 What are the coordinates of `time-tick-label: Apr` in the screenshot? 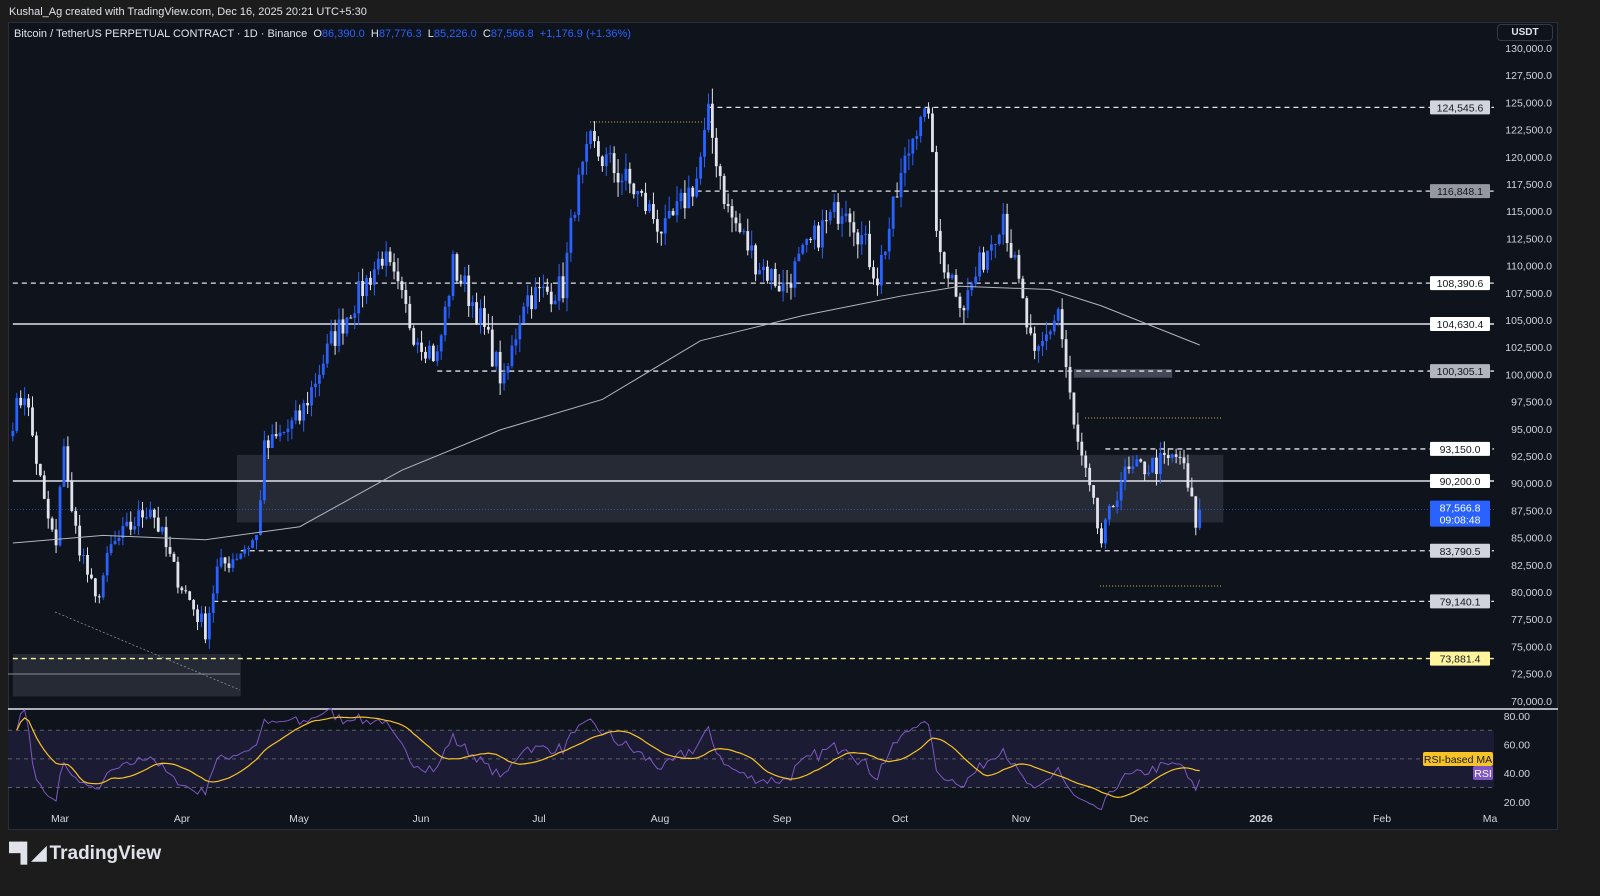 It's located at (182, 819).